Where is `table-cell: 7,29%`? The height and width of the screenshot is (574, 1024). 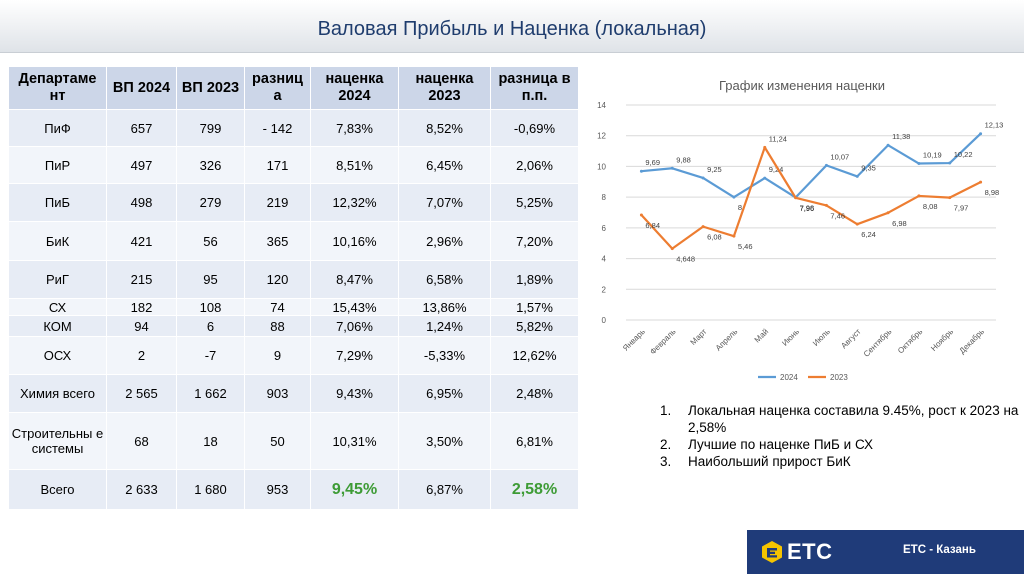
table-cell: 7,29% is located at coordinates (354, 355).